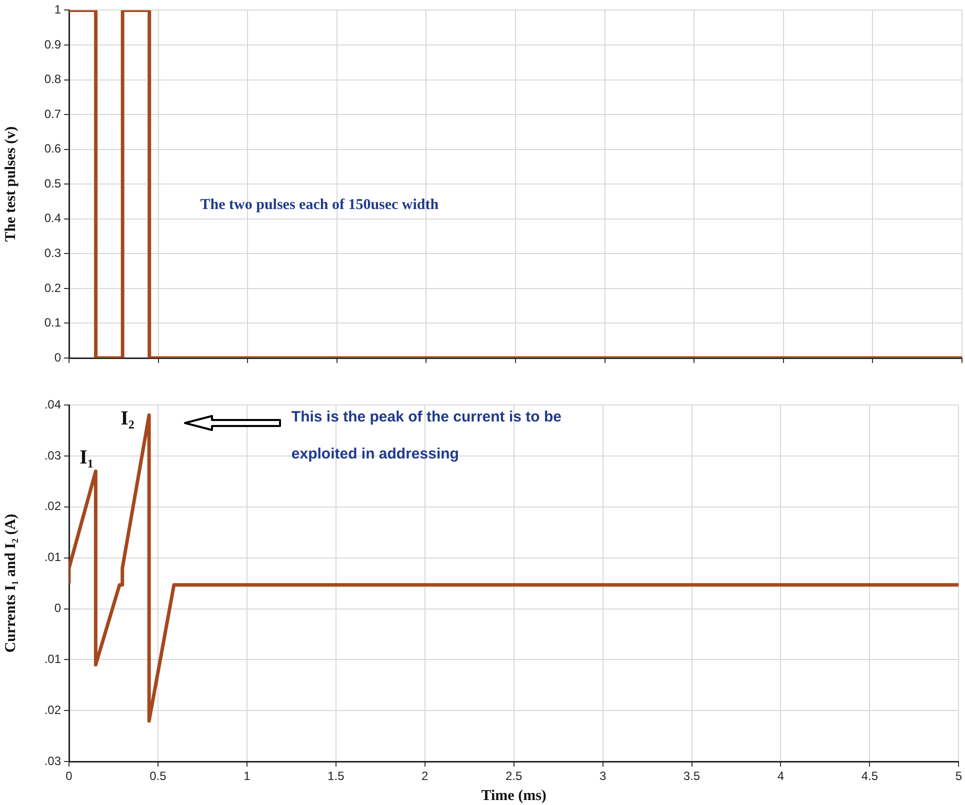 This screenshot has height=805, width=965. What do you see at coordinates (53, 404) in the screenshot?
I see `y-tick-label: .04` at bounding box center [53, 404].